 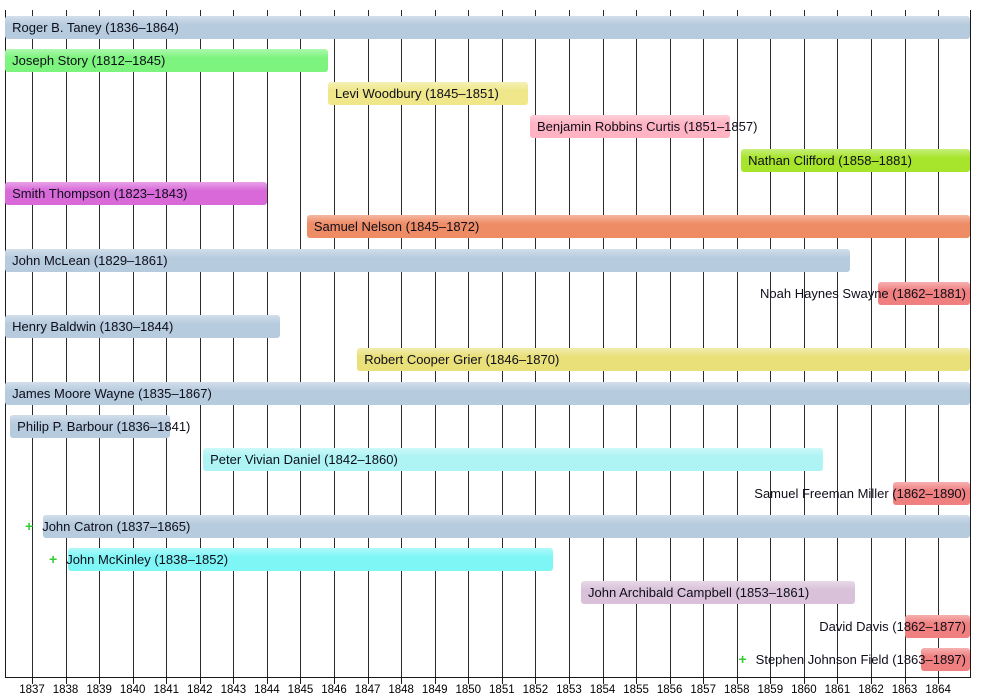 I want to click on justice-label-text: Robert Cooper Grier (1846–1870), so click(x=462, y=359).